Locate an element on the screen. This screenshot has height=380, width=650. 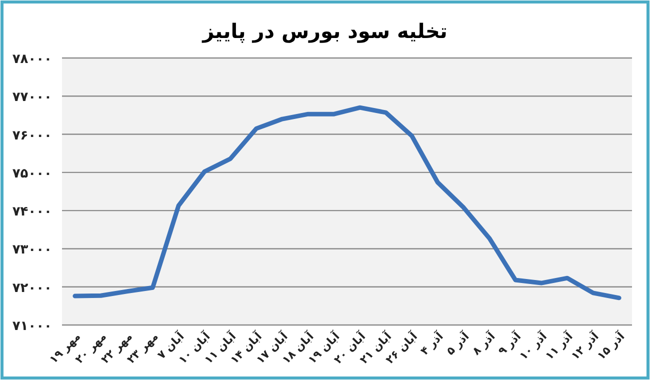
x-tick-label: ۸ آذر is located at coordinates (483, 343).